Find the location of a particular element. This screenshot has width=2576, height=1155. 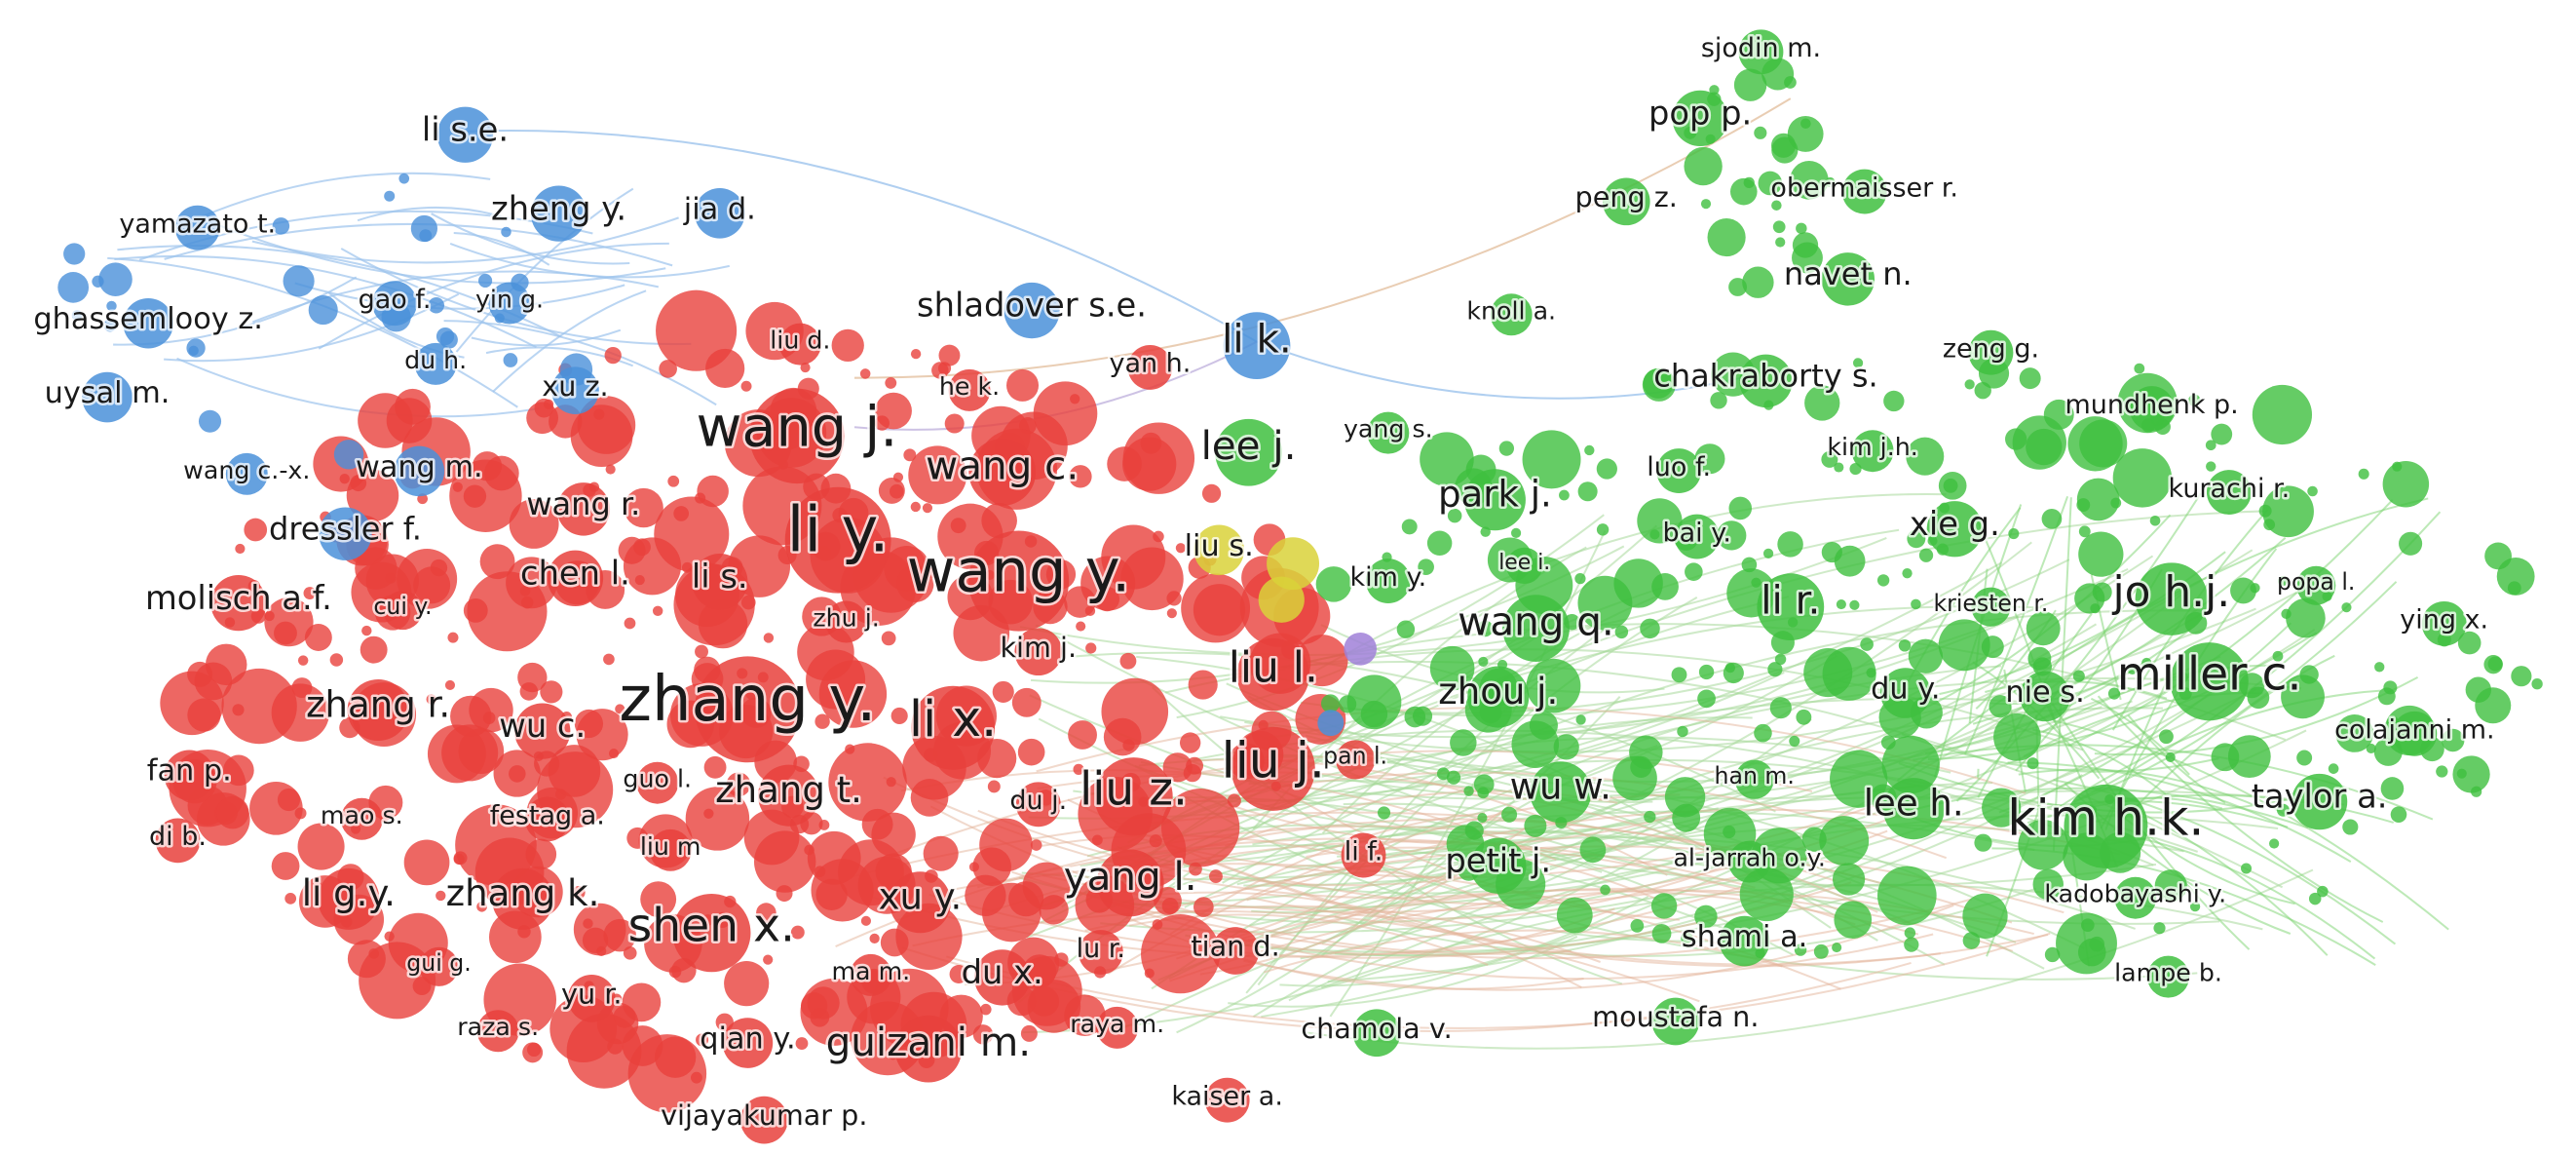

node-label: tian d. is located at coordinates (1235, 946).